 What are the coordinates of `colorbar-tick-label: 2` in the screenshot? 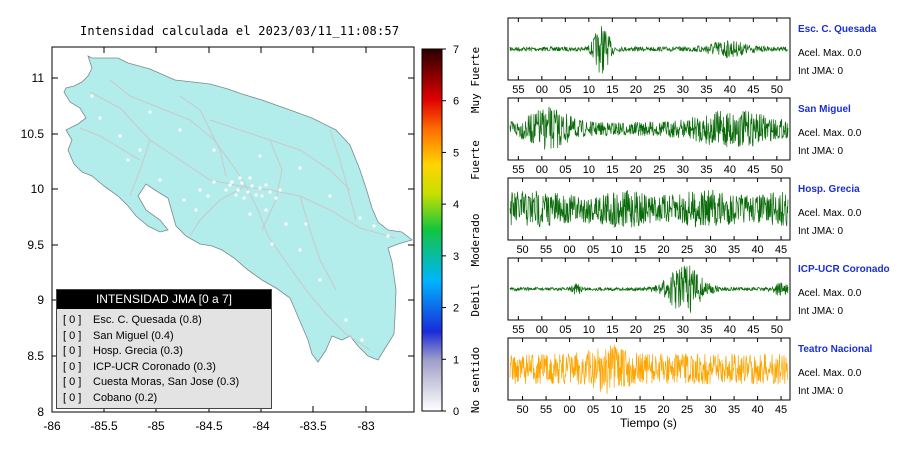 It's located at (456, 309).